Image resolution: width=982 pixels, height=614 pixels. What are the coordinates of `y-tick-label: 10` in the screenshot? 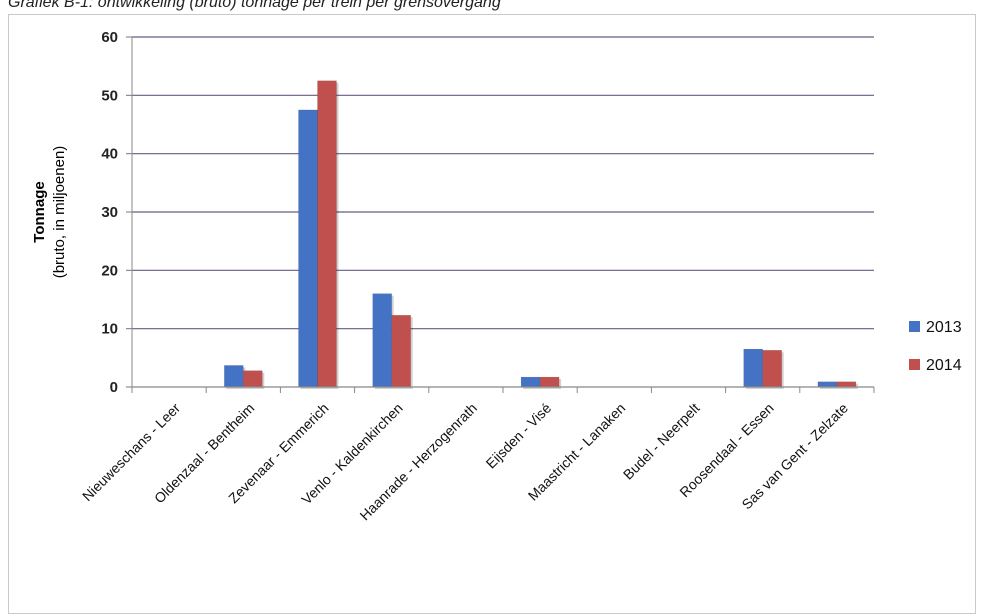 It's located at (109, 329).